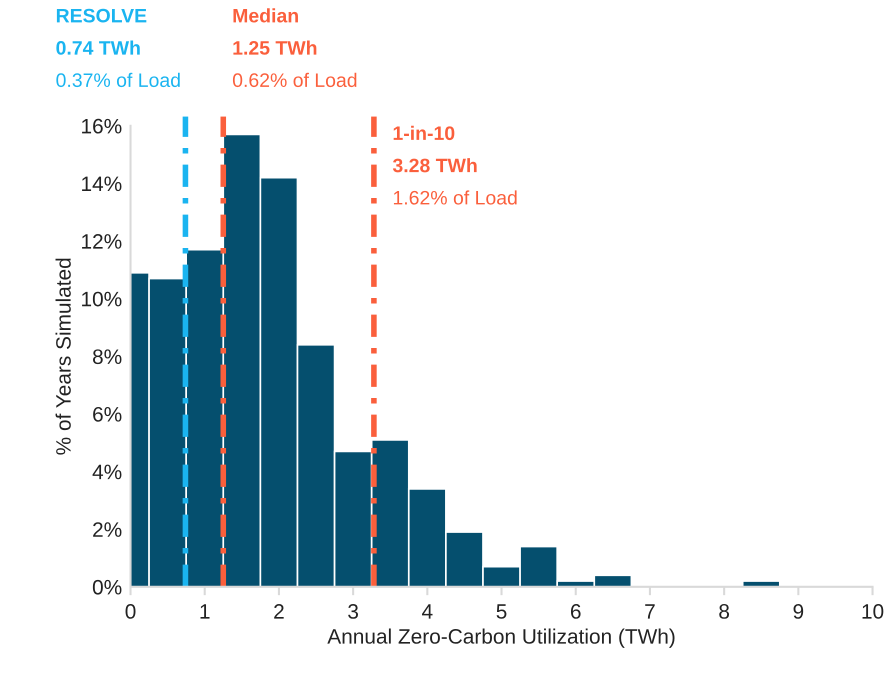 This screenshot has width=894, height=680. Describe the element at coordinates (353, 611) in the screenshot. I see `x-tick-label: 3` at that location.